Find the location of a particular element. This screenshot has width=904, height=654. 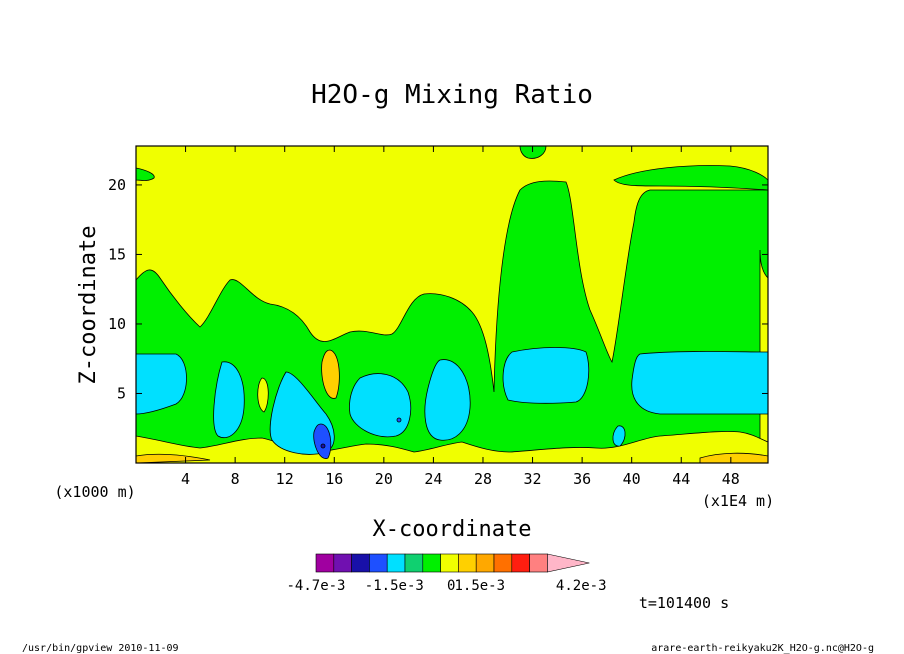

x-scale-label: (x1E4 m) is located at coordinates (738, 501).